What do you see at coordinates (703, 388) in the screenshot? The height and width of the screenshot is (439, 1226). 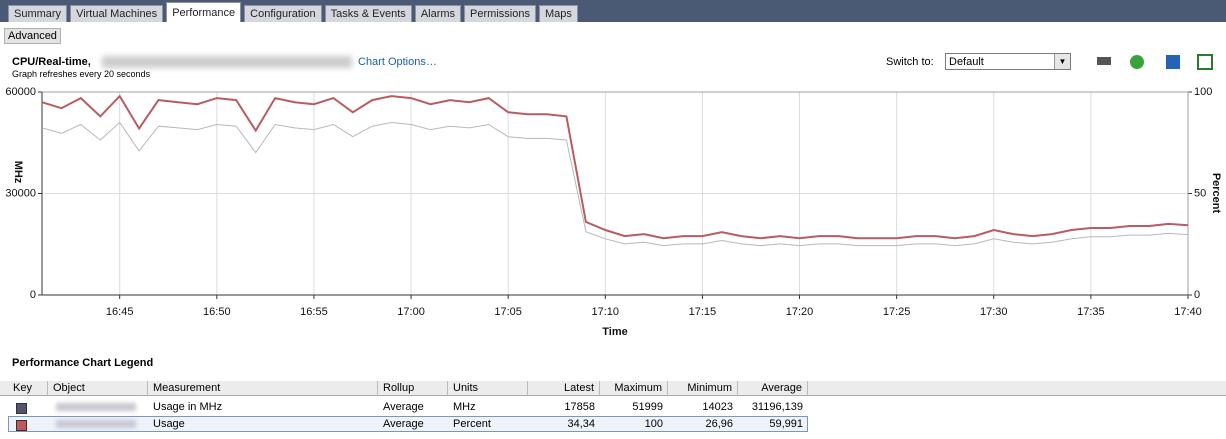 I see `column-header: Minimum` at bounding box center [703, 388].